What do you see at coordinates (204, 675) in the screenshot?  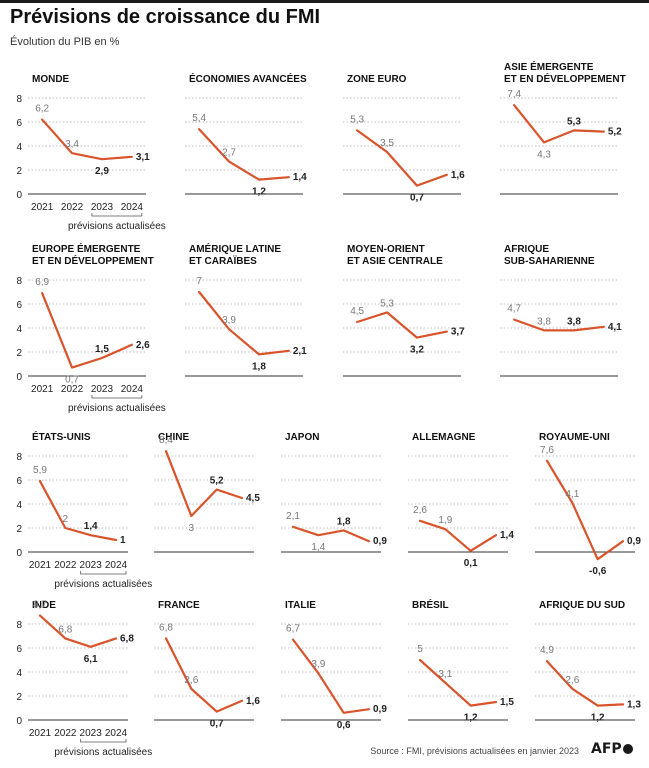 I see `series-line-france` at bounding box center [204, 675].